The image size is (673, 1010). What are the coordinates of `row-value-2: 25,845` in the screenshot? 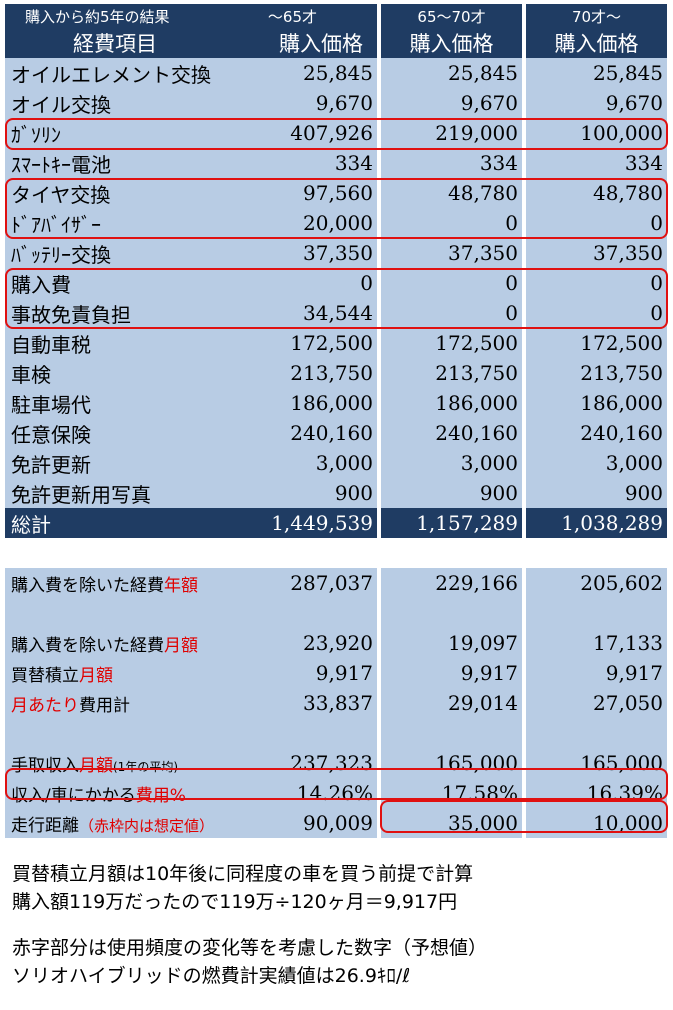 It's located at (451, 73).